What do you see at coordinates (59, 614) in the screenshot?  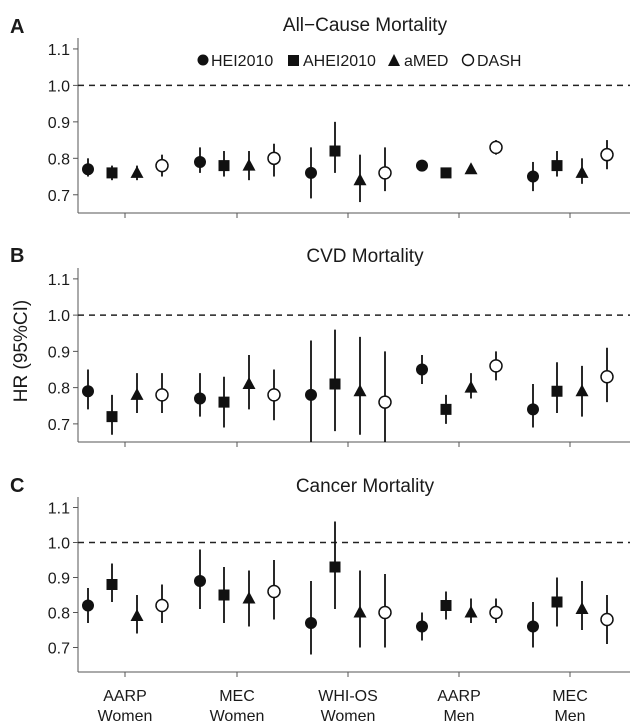 I see `panel-c-y-tick-label: 0.8` at bounding box center [59, 614].